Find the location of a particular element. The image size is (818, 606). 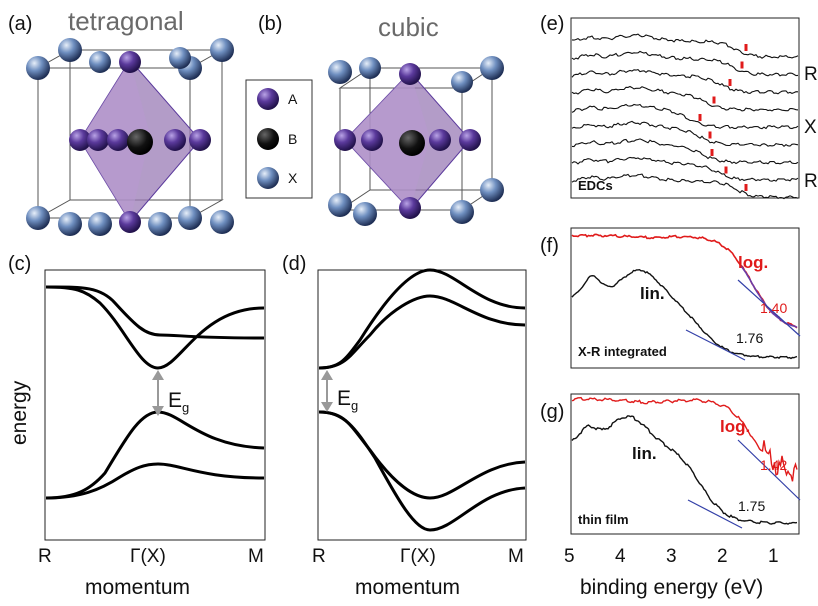

band-c-cb1 is located at coordinates (155, 327).